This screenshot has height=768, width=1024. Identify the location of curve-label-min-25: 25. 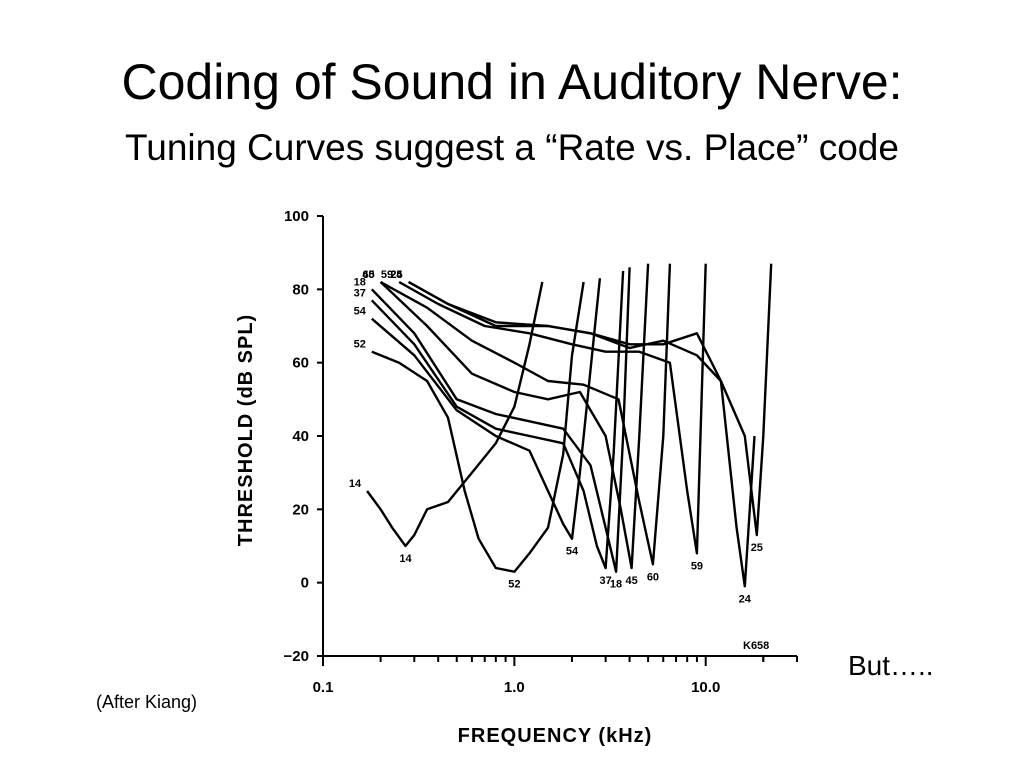
(757, 548).